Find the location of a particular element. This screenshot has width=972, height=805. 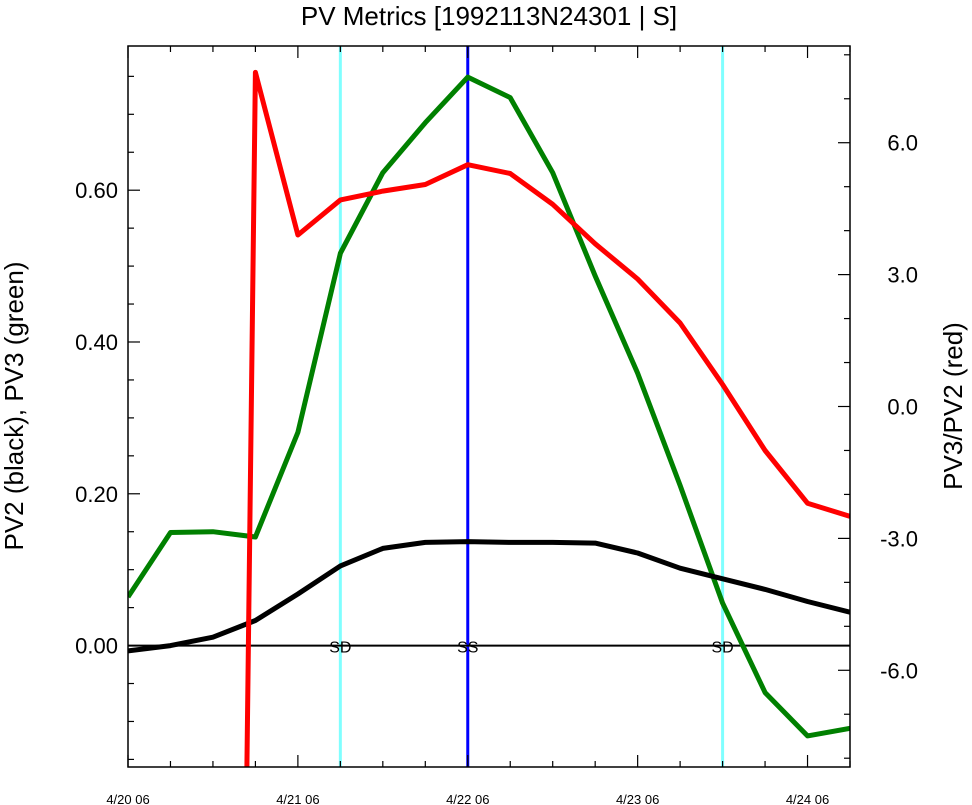

reference-label: SS is located at coordinates (467, 648).